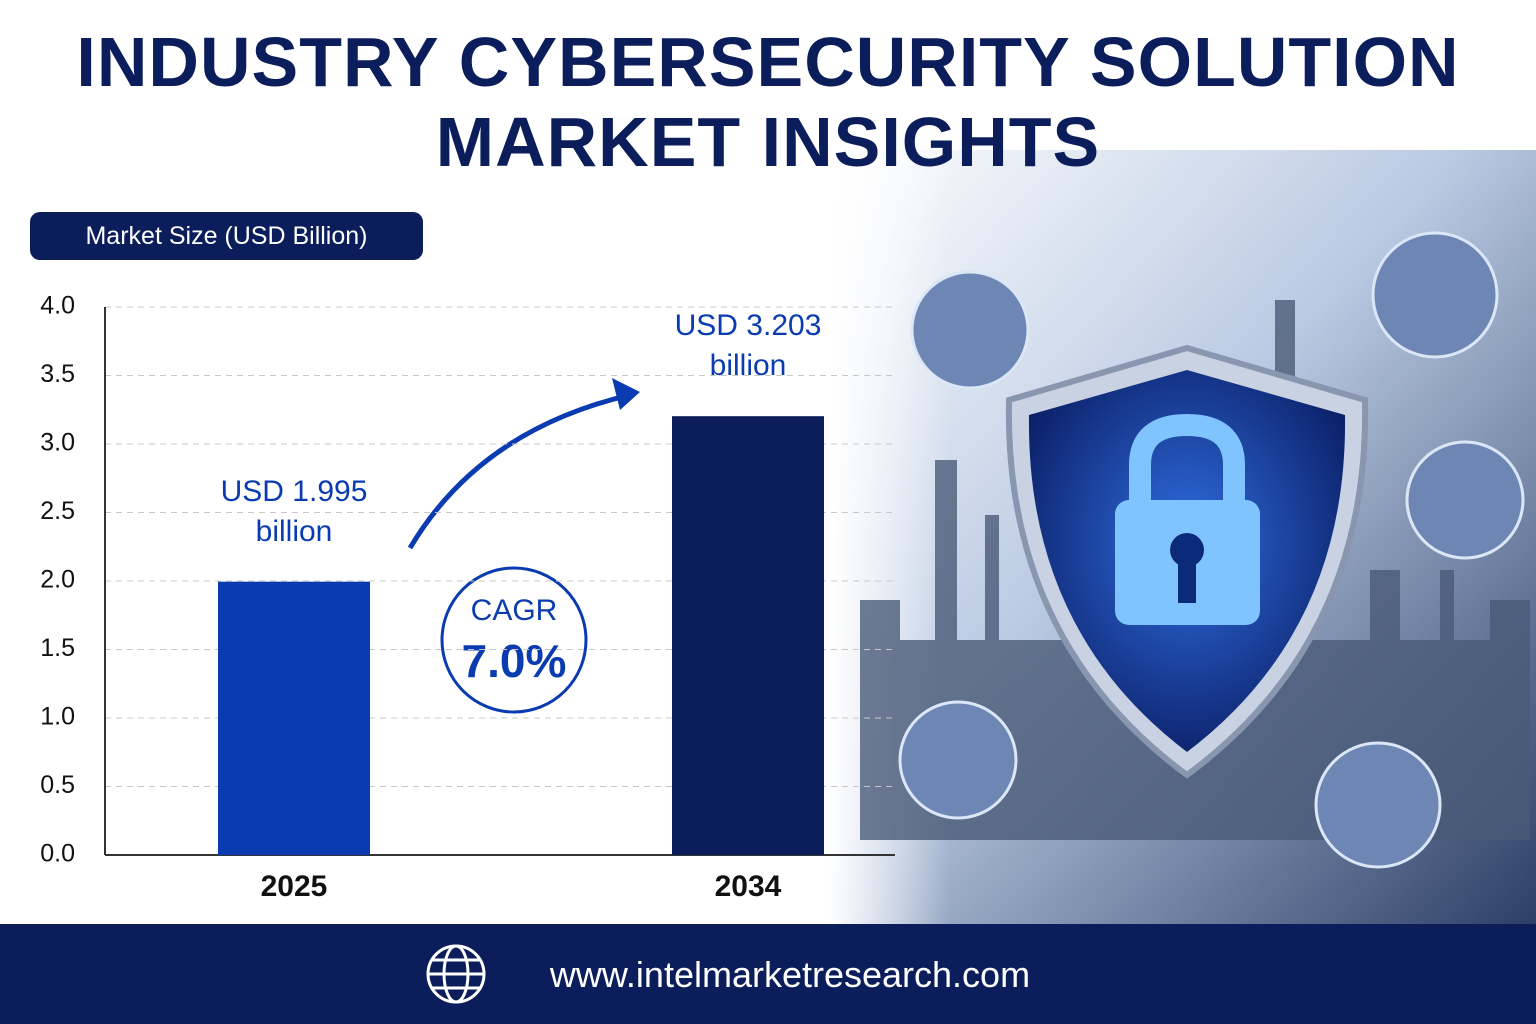  What do you see at coordinates (57, 854) in the screenshot?
I see `y-tick-label: 0.0` at bounding box center [57, 854].